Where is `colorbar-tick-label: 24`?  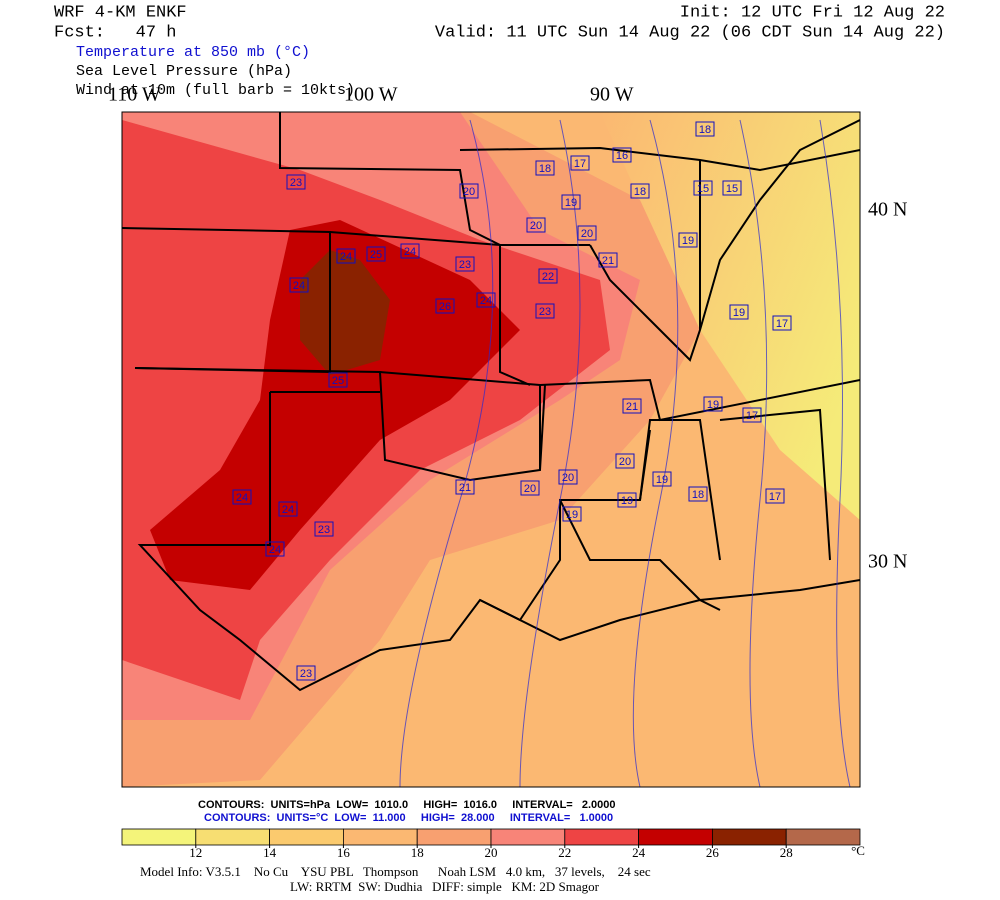 colorbar-tick-label: 24 is located at coordinates (639, 852).